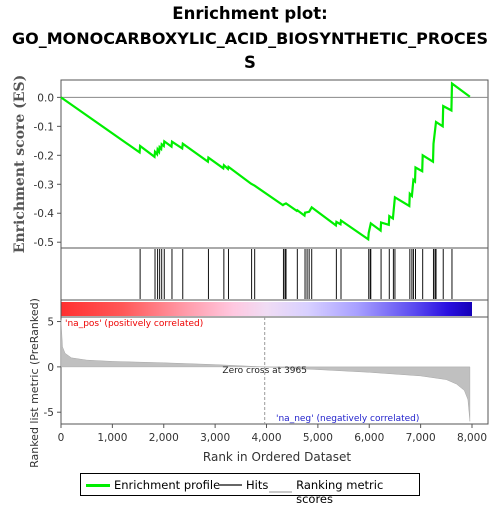 Image resolution: width=500 pixels, height=506 pixels. What do you see at coordinates (266, 438) in the screenshot?
I see `x-tick-label: 4,000` at bounding box center [266, 438].